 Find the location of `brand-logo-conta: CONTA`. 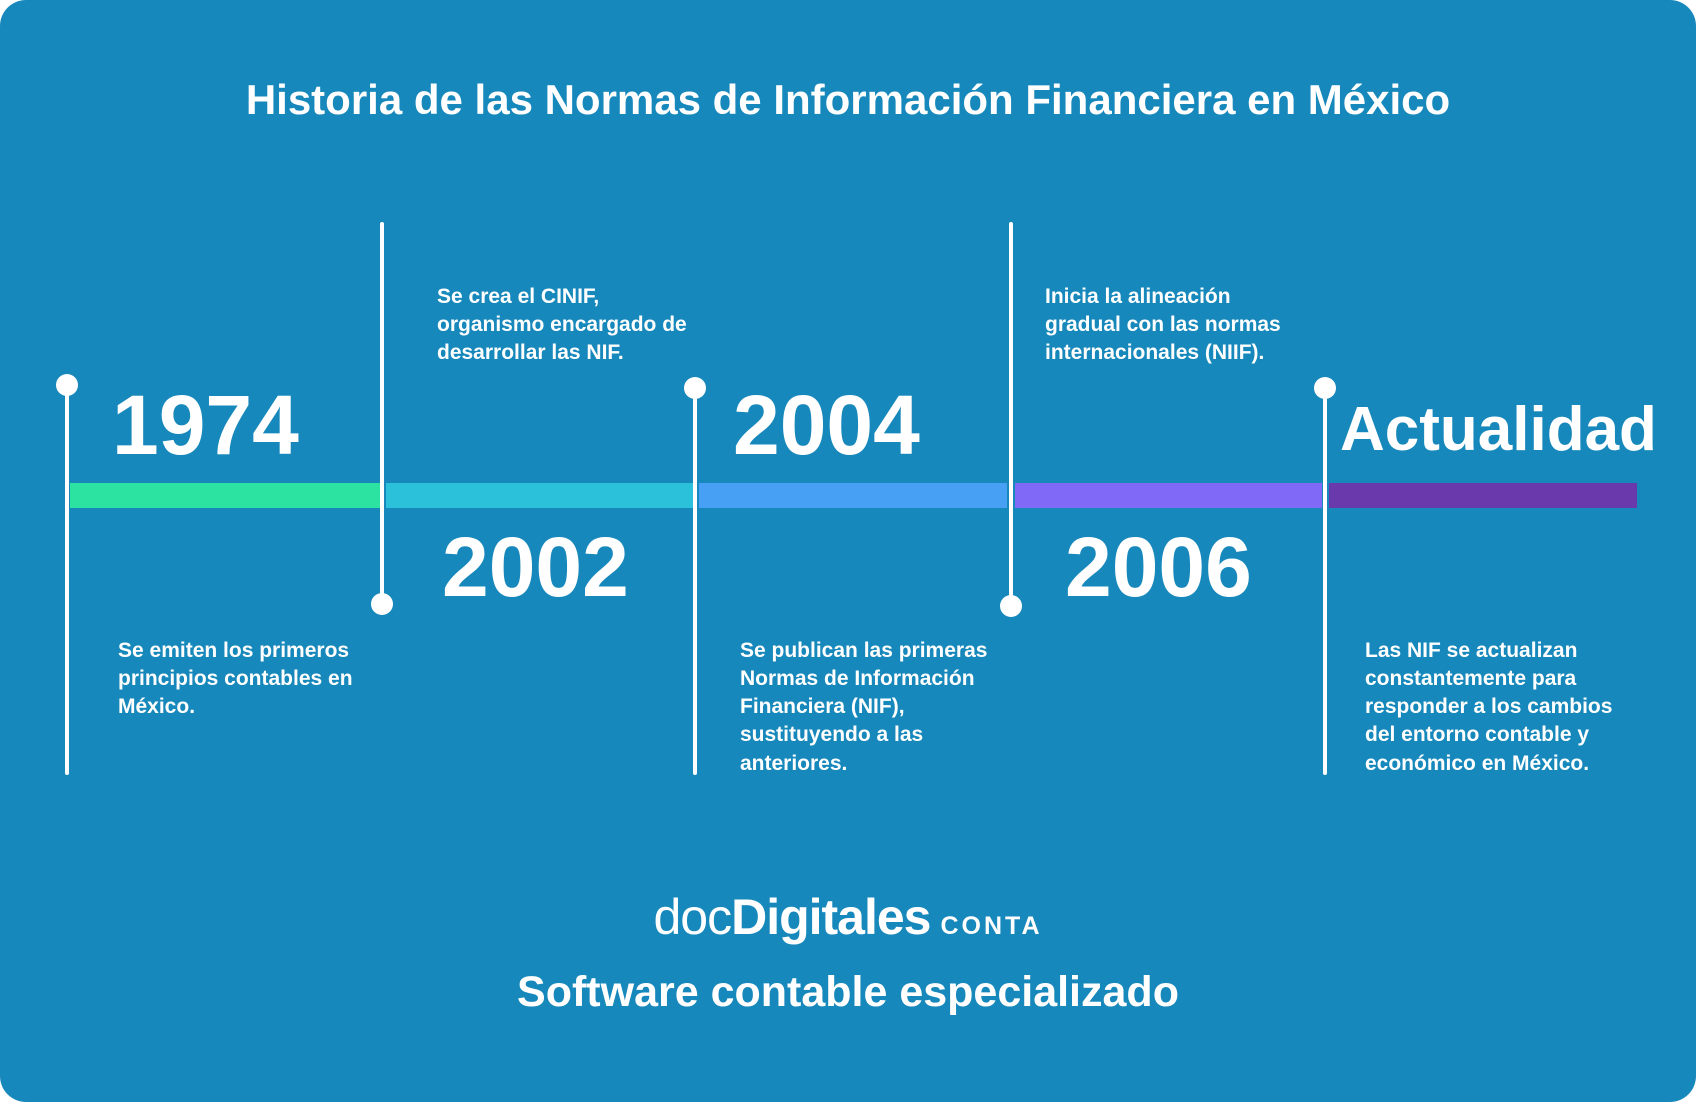

brand-logo-conta: CONTA is located at coordinates (991, 926).